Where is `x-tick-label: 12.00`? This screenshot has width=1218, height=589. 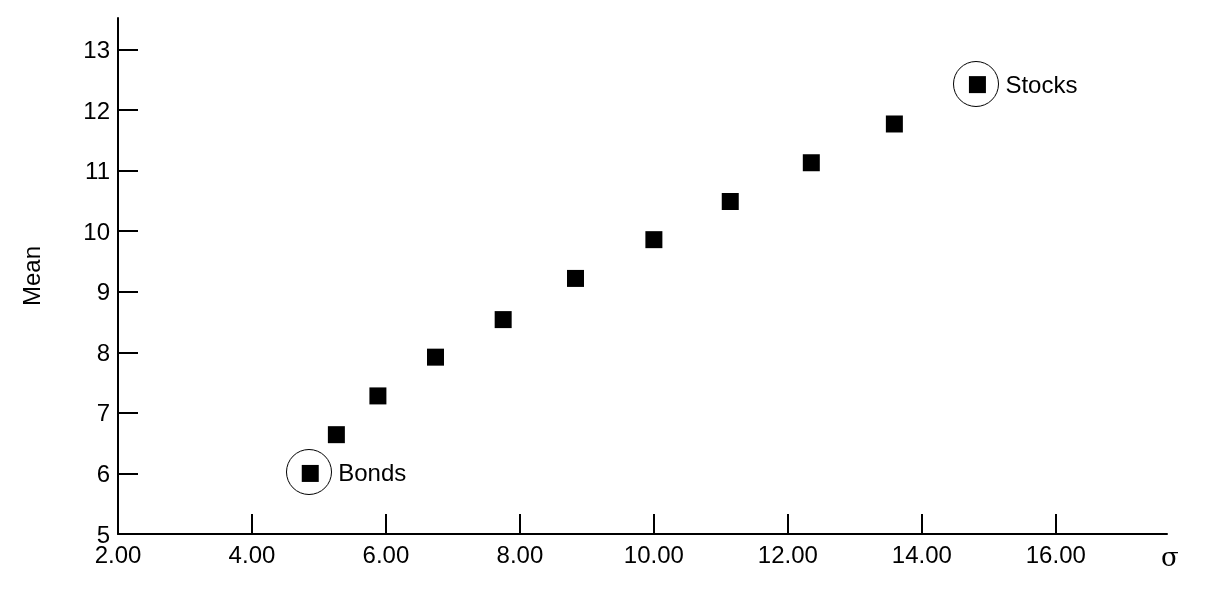 x-tick-label: 12.00 is located at coordinates (787, 554).